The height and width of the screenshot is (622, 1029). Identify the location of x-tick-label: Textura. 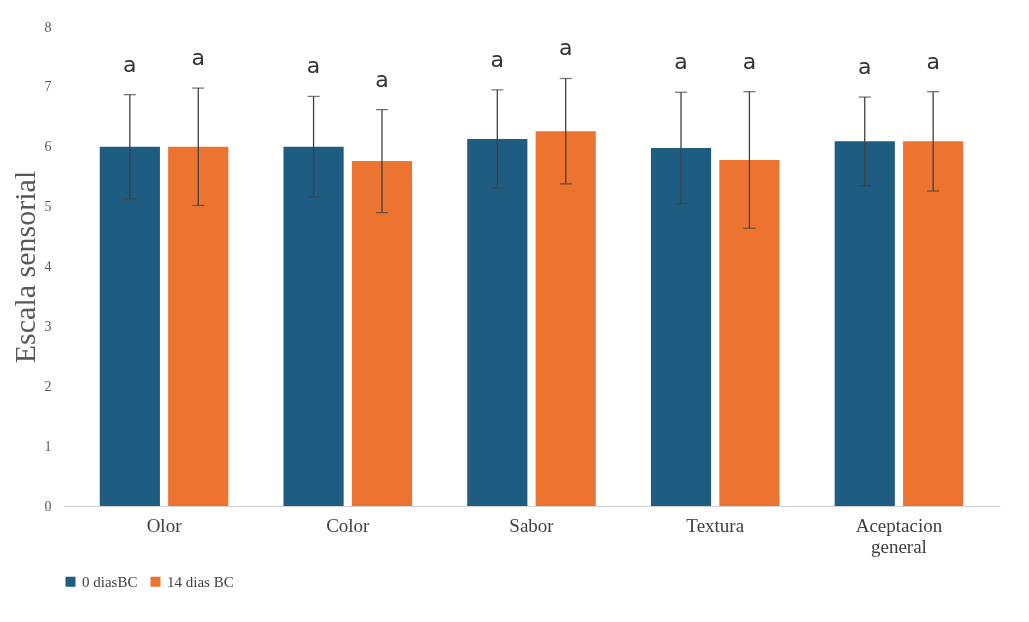
(715, 525).